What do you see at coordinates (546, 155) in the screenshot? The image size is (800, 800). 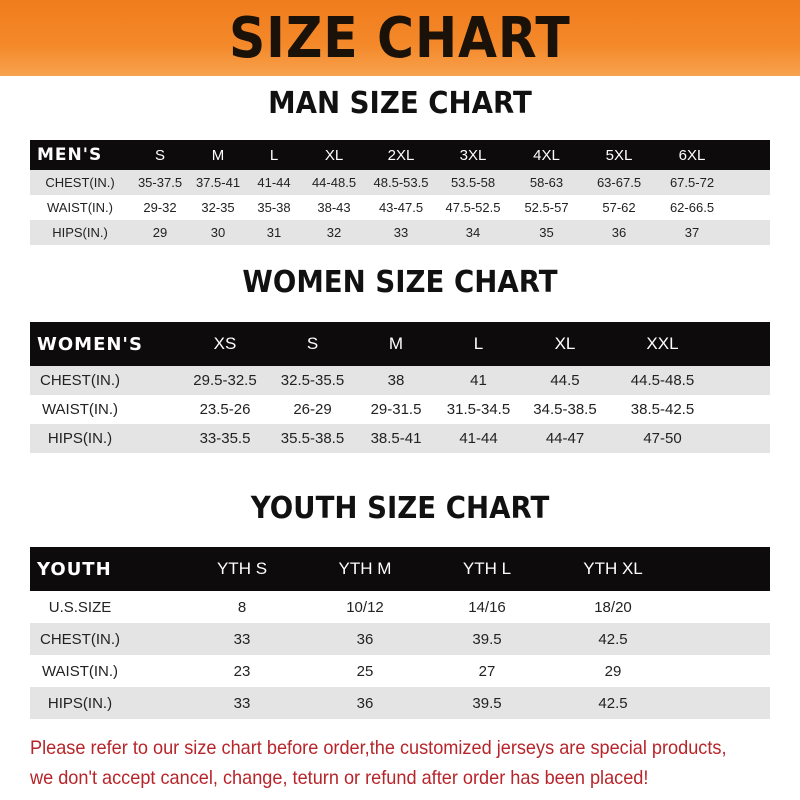 I see `size-header: 4XL` at bounding box center [546, 155].